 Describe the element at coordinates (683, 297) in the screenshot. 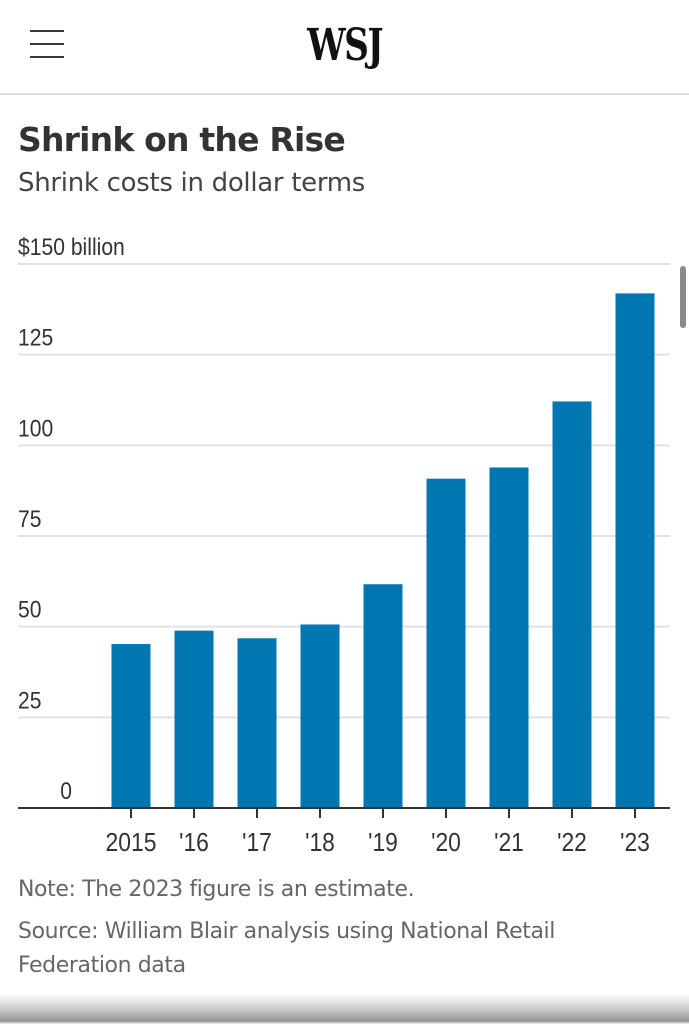

I see `scrollbar` at that location.